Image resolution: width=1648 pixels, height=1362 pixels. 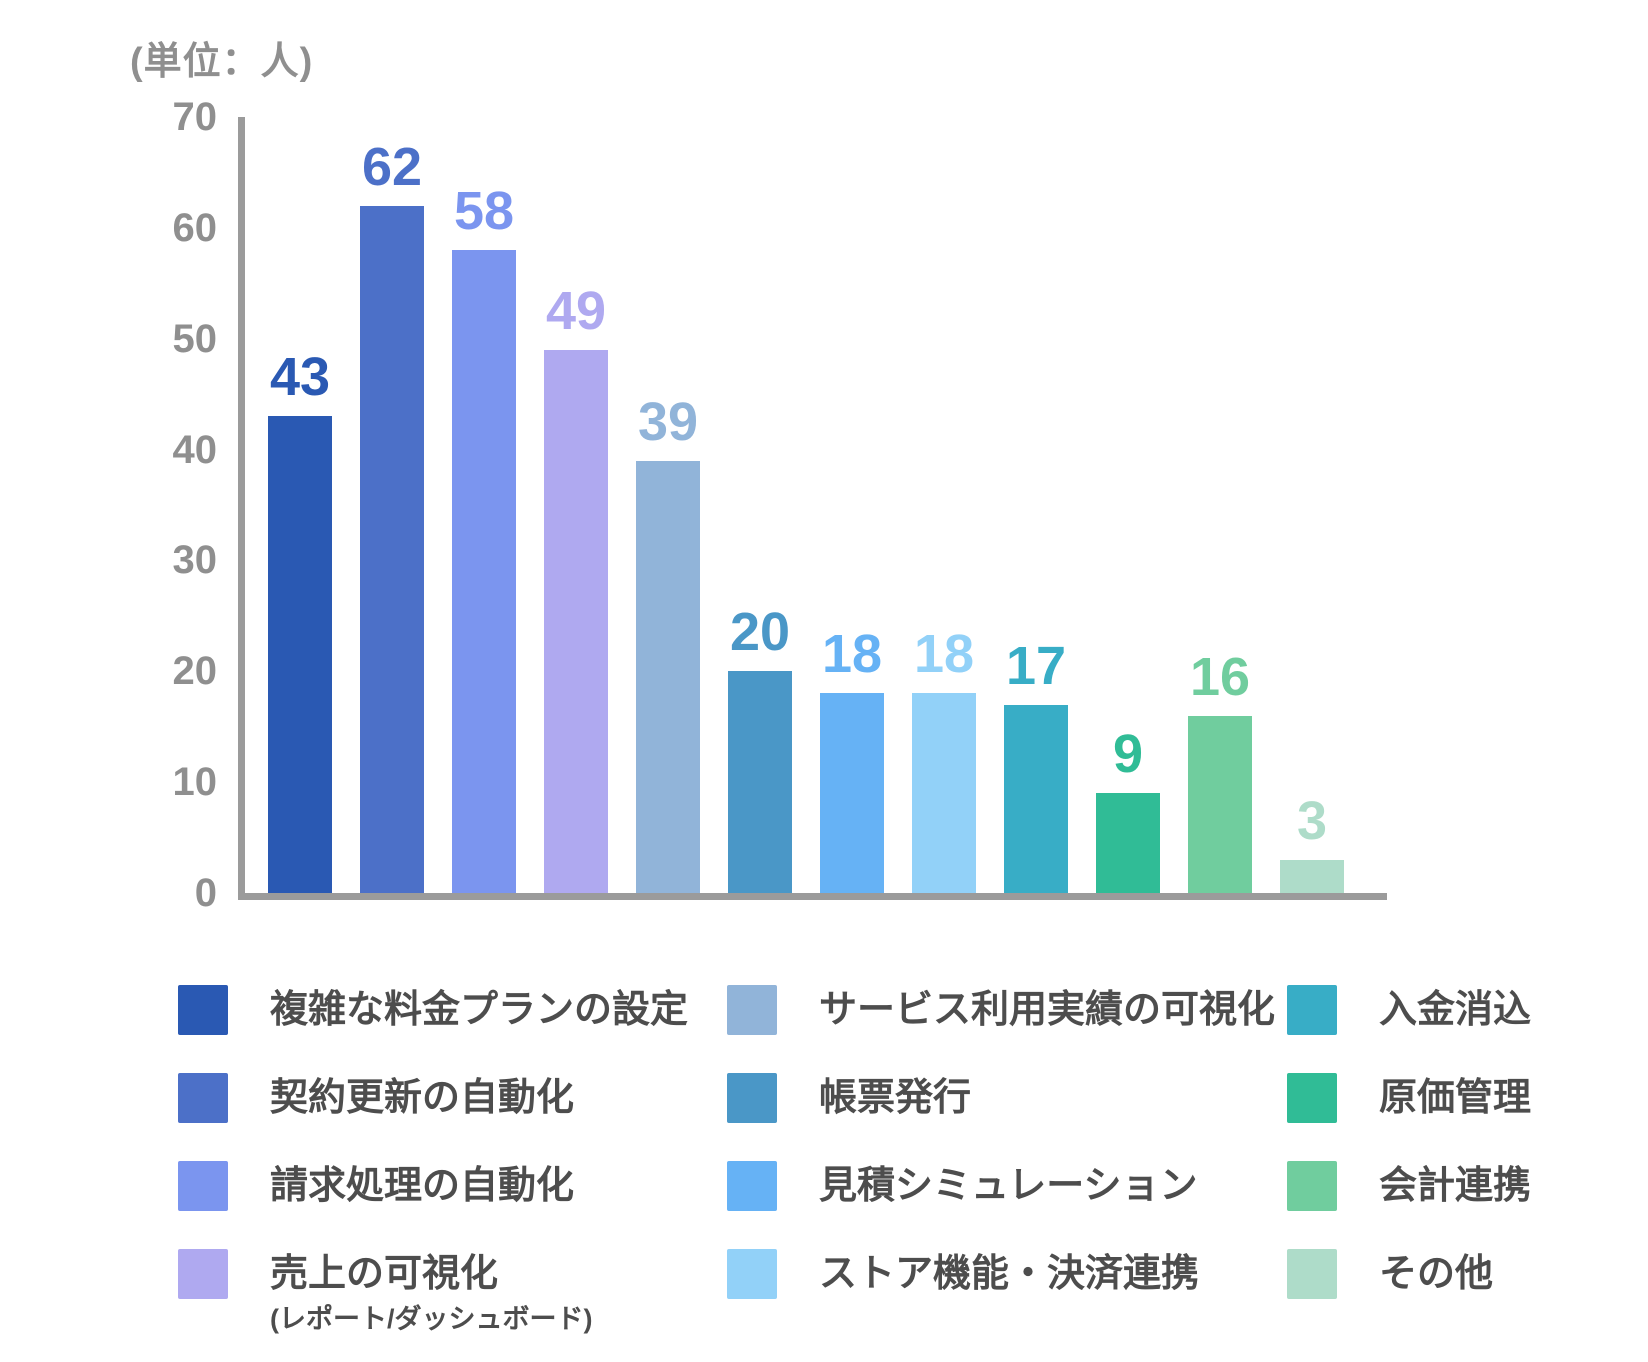 I want to click on legend-item: サービス利用実績の可視化, so click(x=1001, y=1010).